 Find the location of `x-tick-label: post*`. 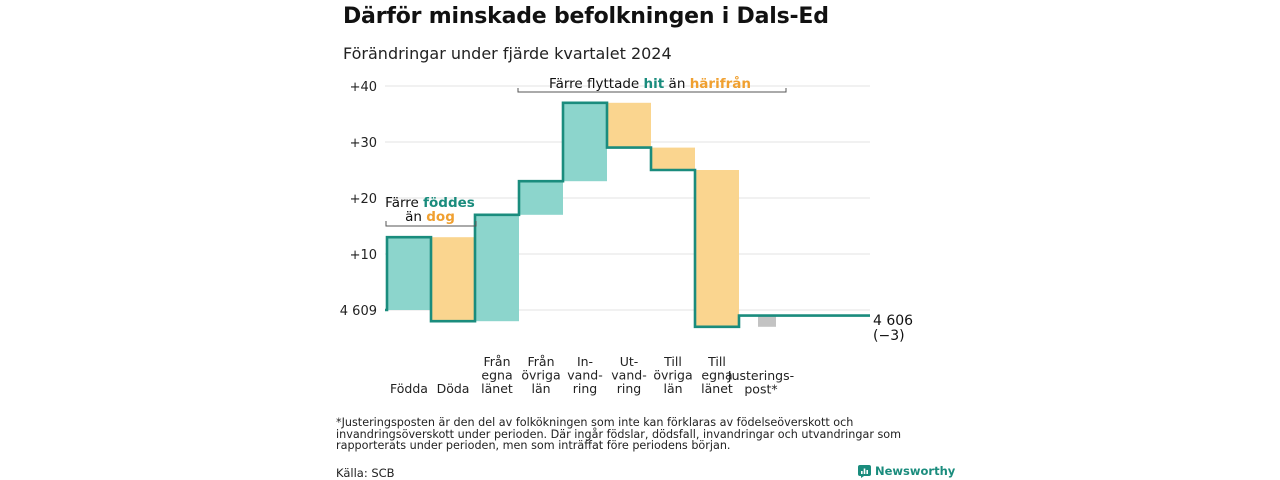

x-tick-label: post* is located at coordinates (760, 389).